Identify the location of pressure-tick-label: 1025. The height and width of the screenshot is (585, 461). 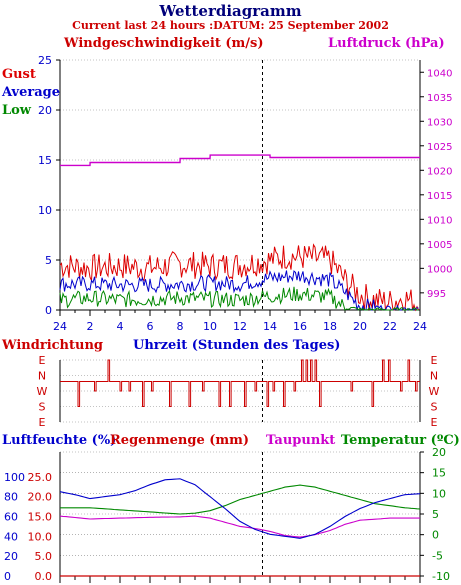
(439, 147).